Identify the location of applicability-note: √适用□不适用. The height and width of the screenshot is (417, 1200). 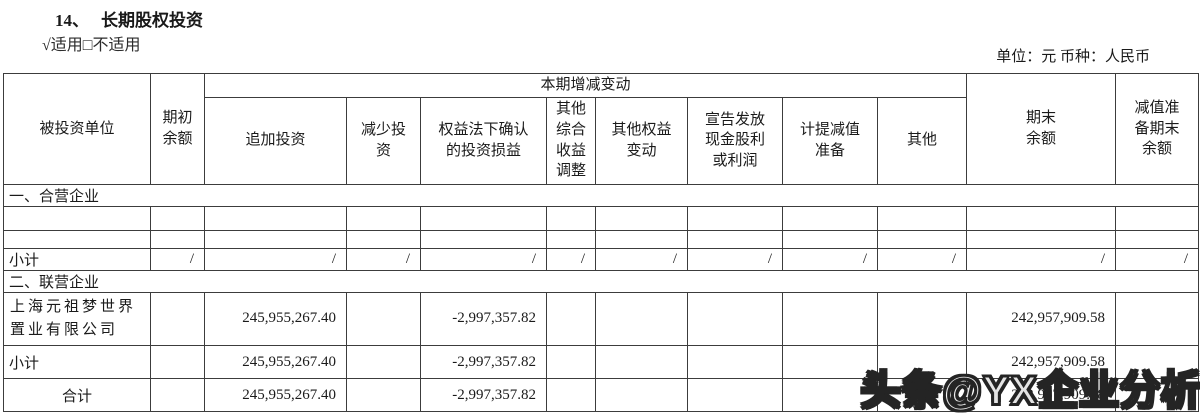
(91, 45).